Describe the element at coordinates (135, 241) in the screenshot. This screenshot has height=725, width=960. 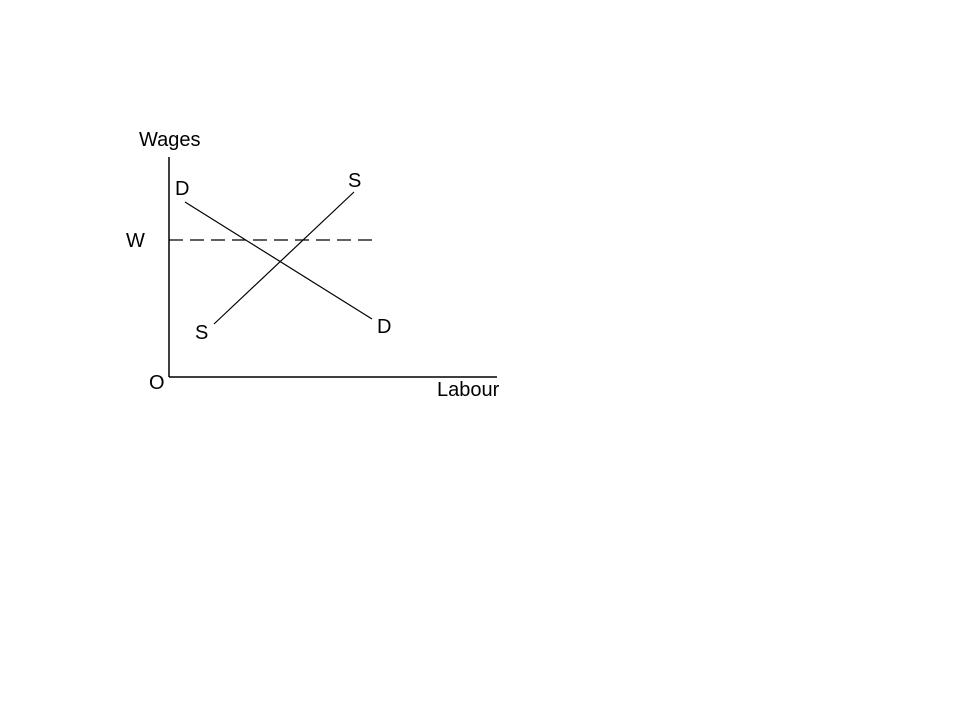
I see `wage-level-label: W` at that location.